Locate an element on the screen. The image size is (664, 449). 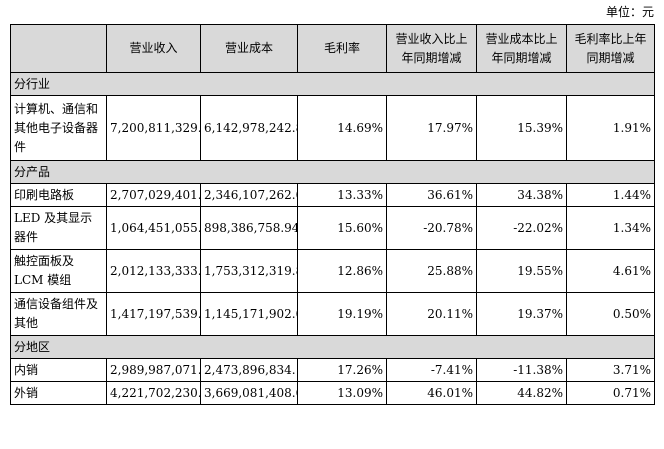
row-label: LED 及其显示器件 is located at coordinates (58, 228).